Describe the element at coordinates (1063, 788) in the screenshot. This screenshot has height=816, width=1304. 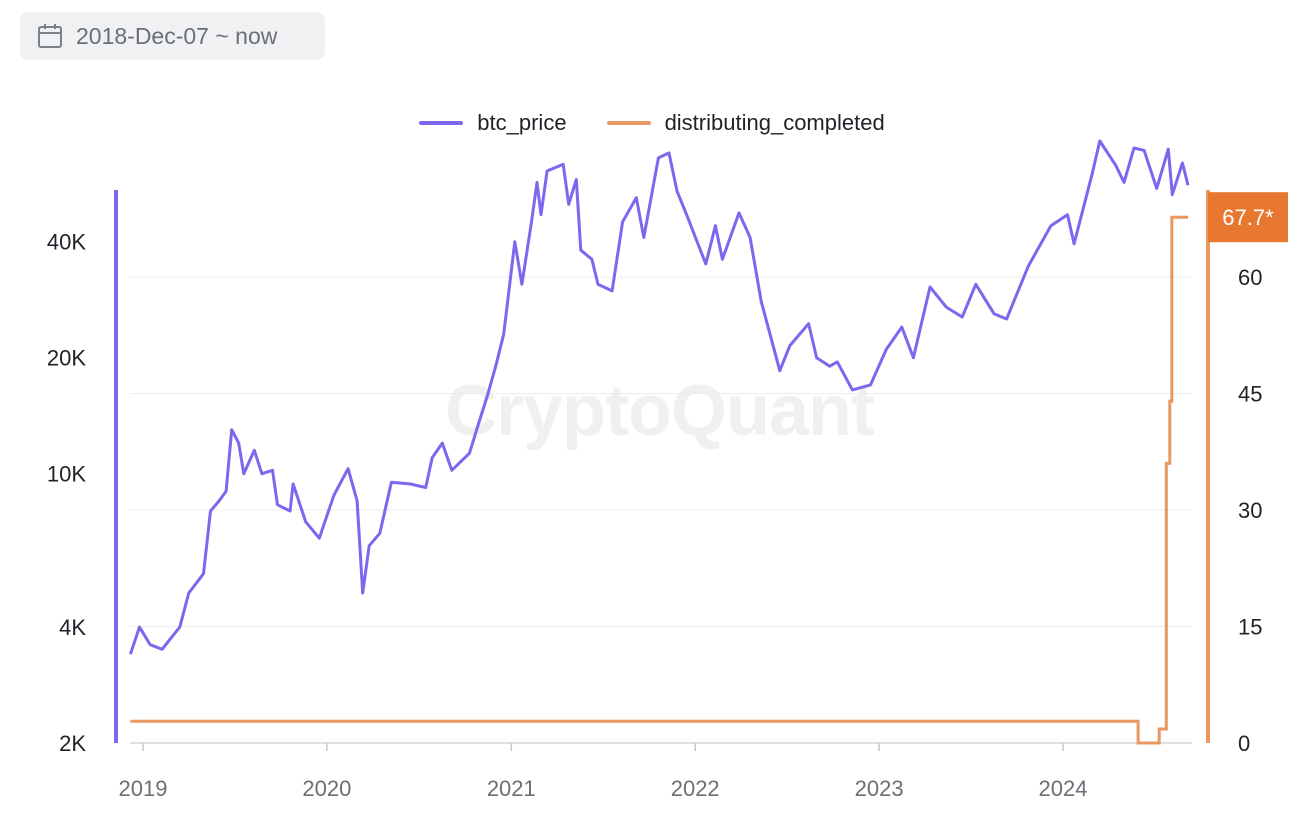
I see `x-tick-label: 2024` at that location.